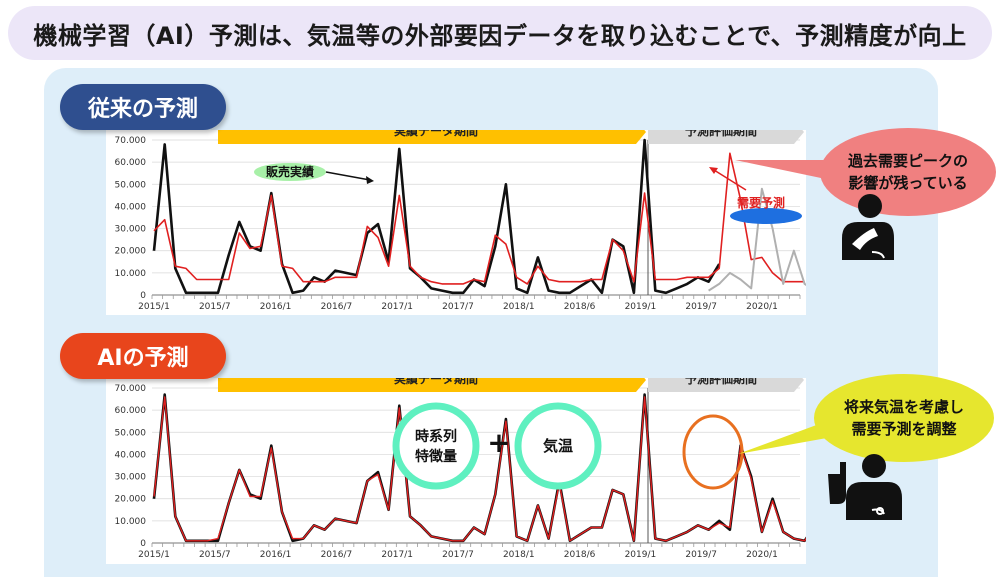  Describe the element at coordinates (143, 107) in the screenshot. I see `traditional-forecast-badge: 従来の予測` at that location.